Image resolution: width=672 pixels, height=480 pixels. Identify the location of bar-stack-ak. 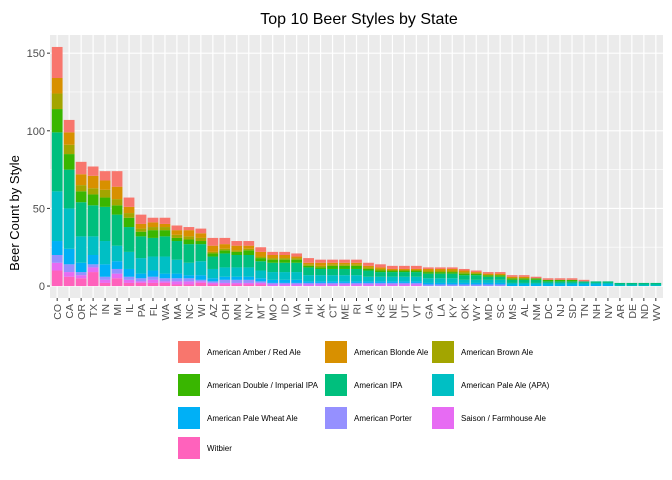
(320, 273).